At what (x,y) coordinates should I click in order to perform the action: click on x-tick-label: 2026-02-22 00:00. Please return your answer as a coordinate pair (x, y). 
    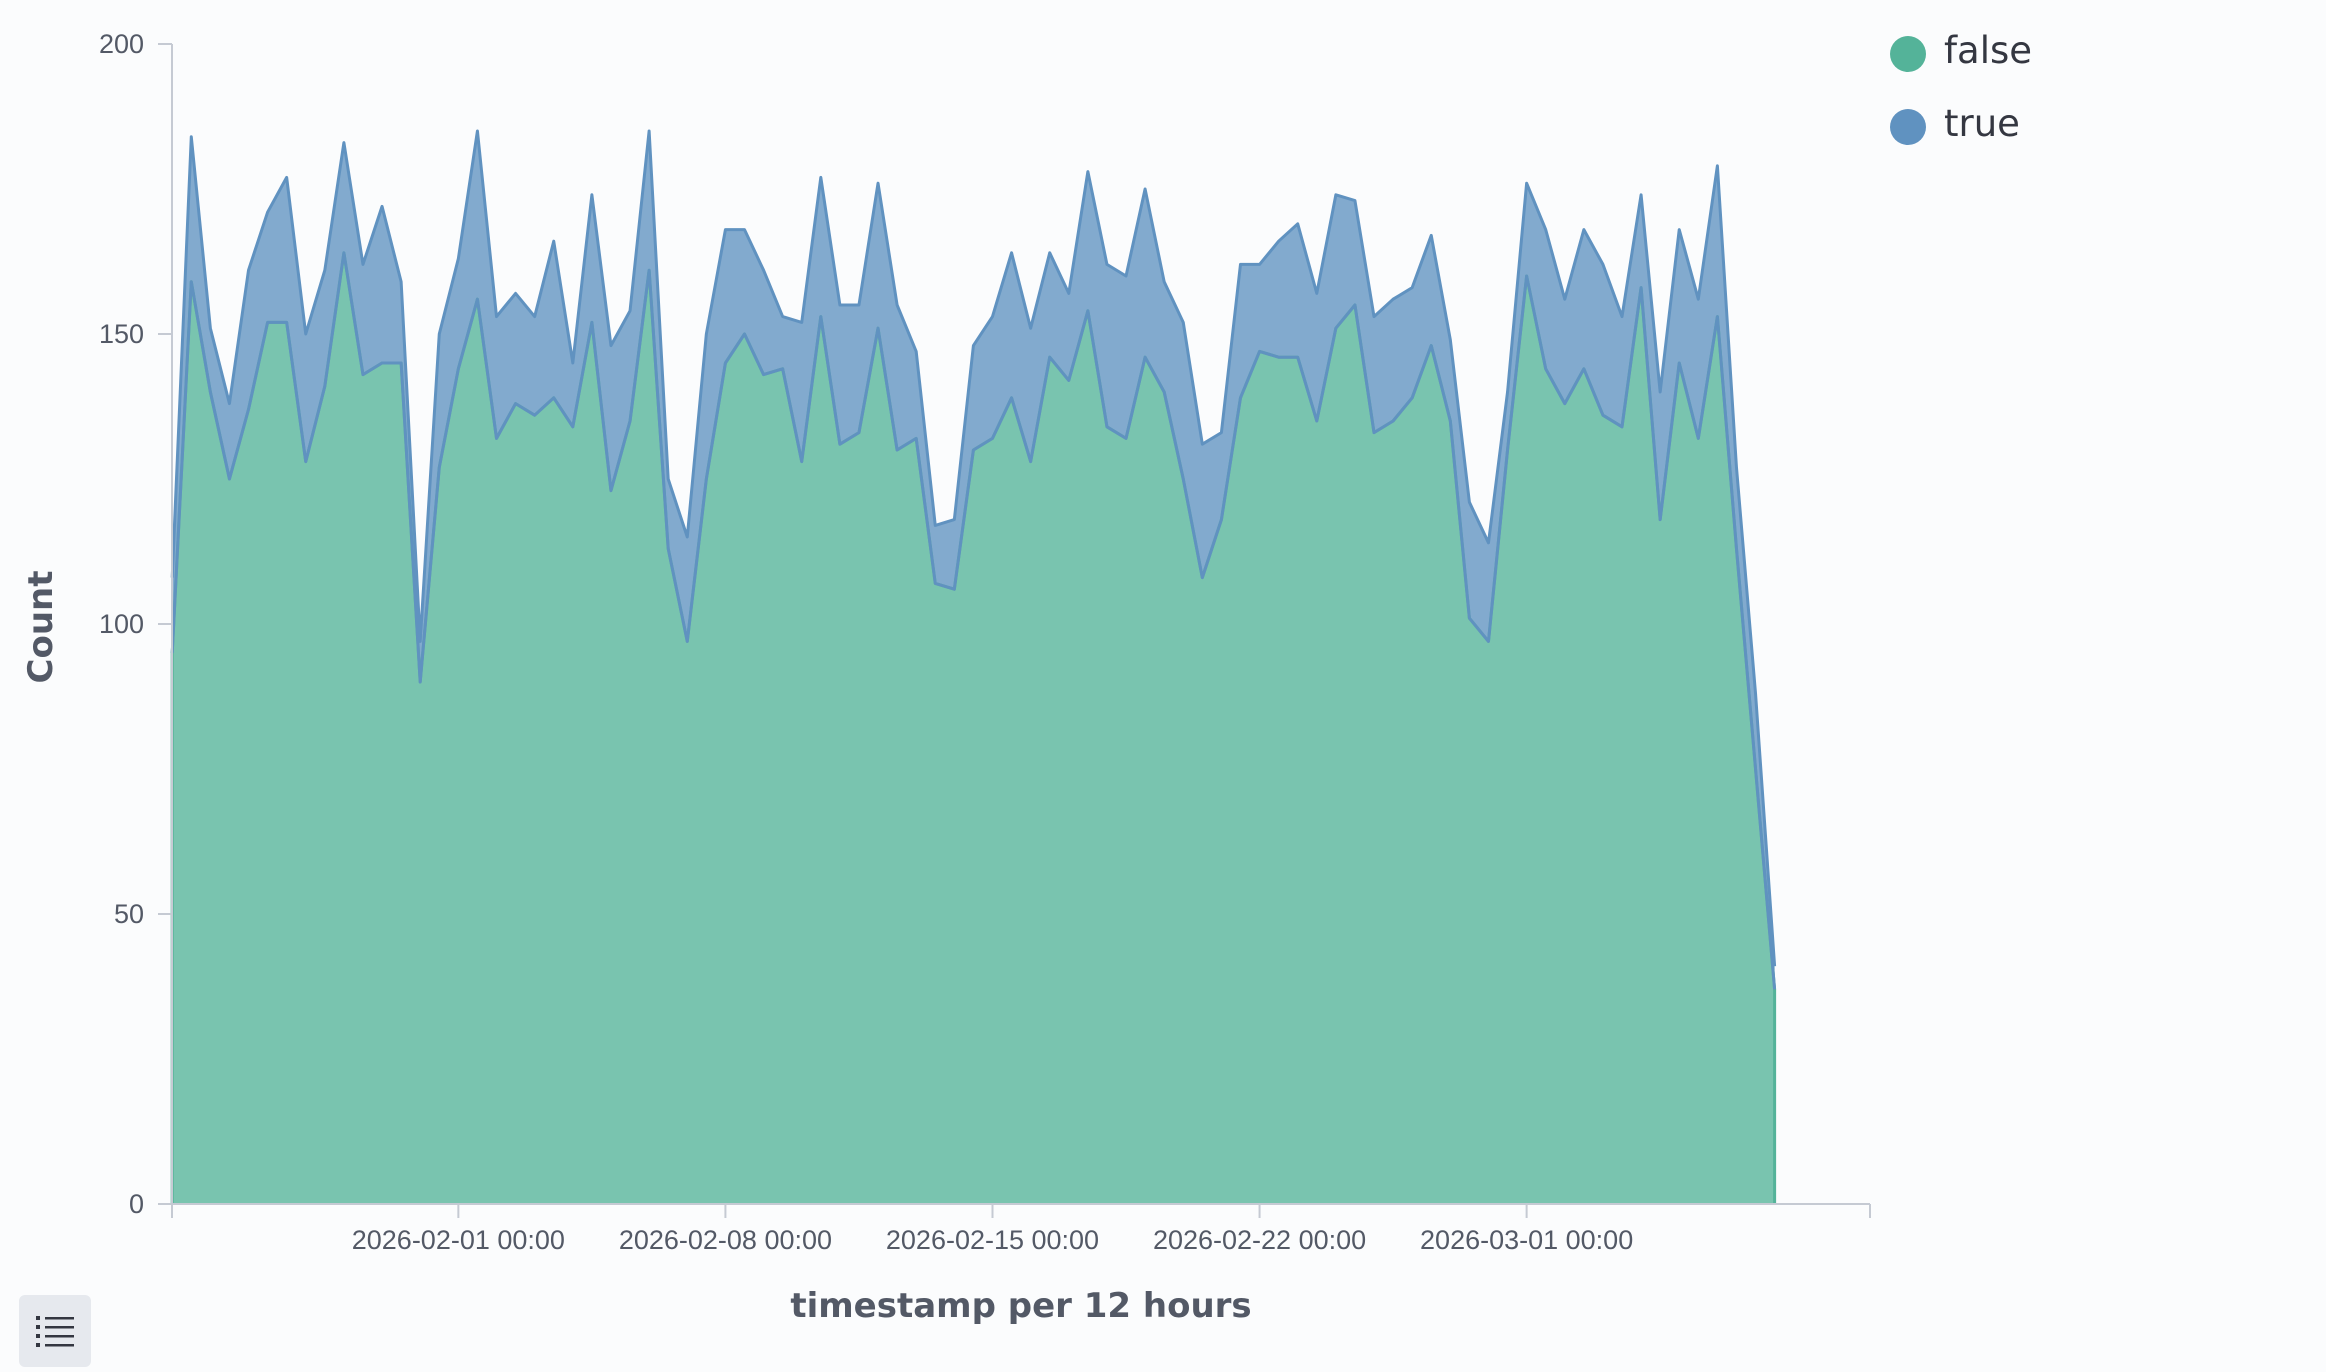
    Looking at the image, I should click on (1259, 1240).